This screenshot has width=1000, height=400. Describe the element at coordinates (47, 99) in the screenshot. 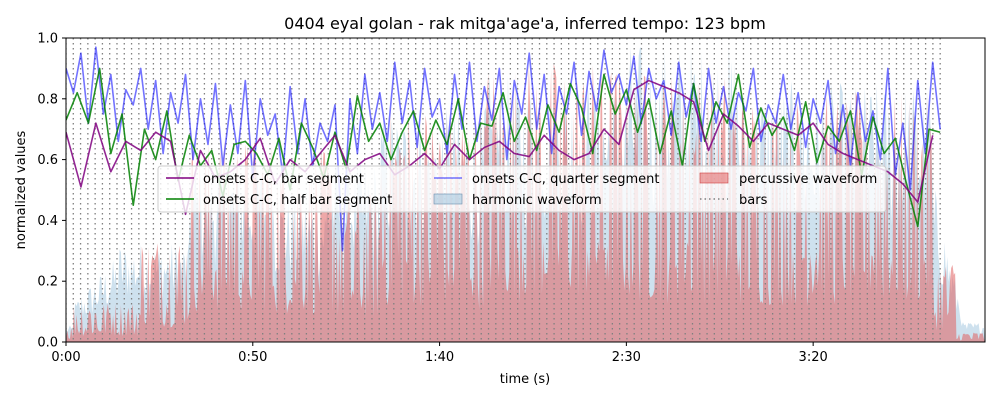

I see `y-tick-label: 0.8` at that location.